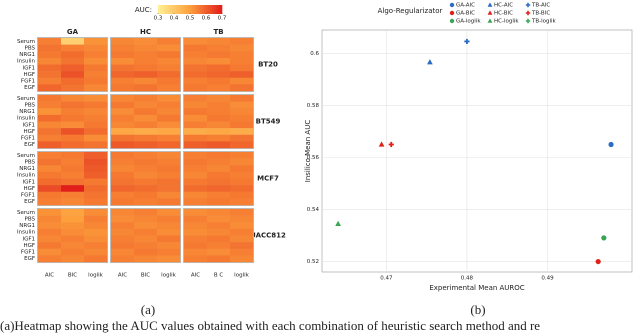  Describe the element at coordinates (268, 179) in the screenshot. I see `cell-line-label: MCF7` at that location.